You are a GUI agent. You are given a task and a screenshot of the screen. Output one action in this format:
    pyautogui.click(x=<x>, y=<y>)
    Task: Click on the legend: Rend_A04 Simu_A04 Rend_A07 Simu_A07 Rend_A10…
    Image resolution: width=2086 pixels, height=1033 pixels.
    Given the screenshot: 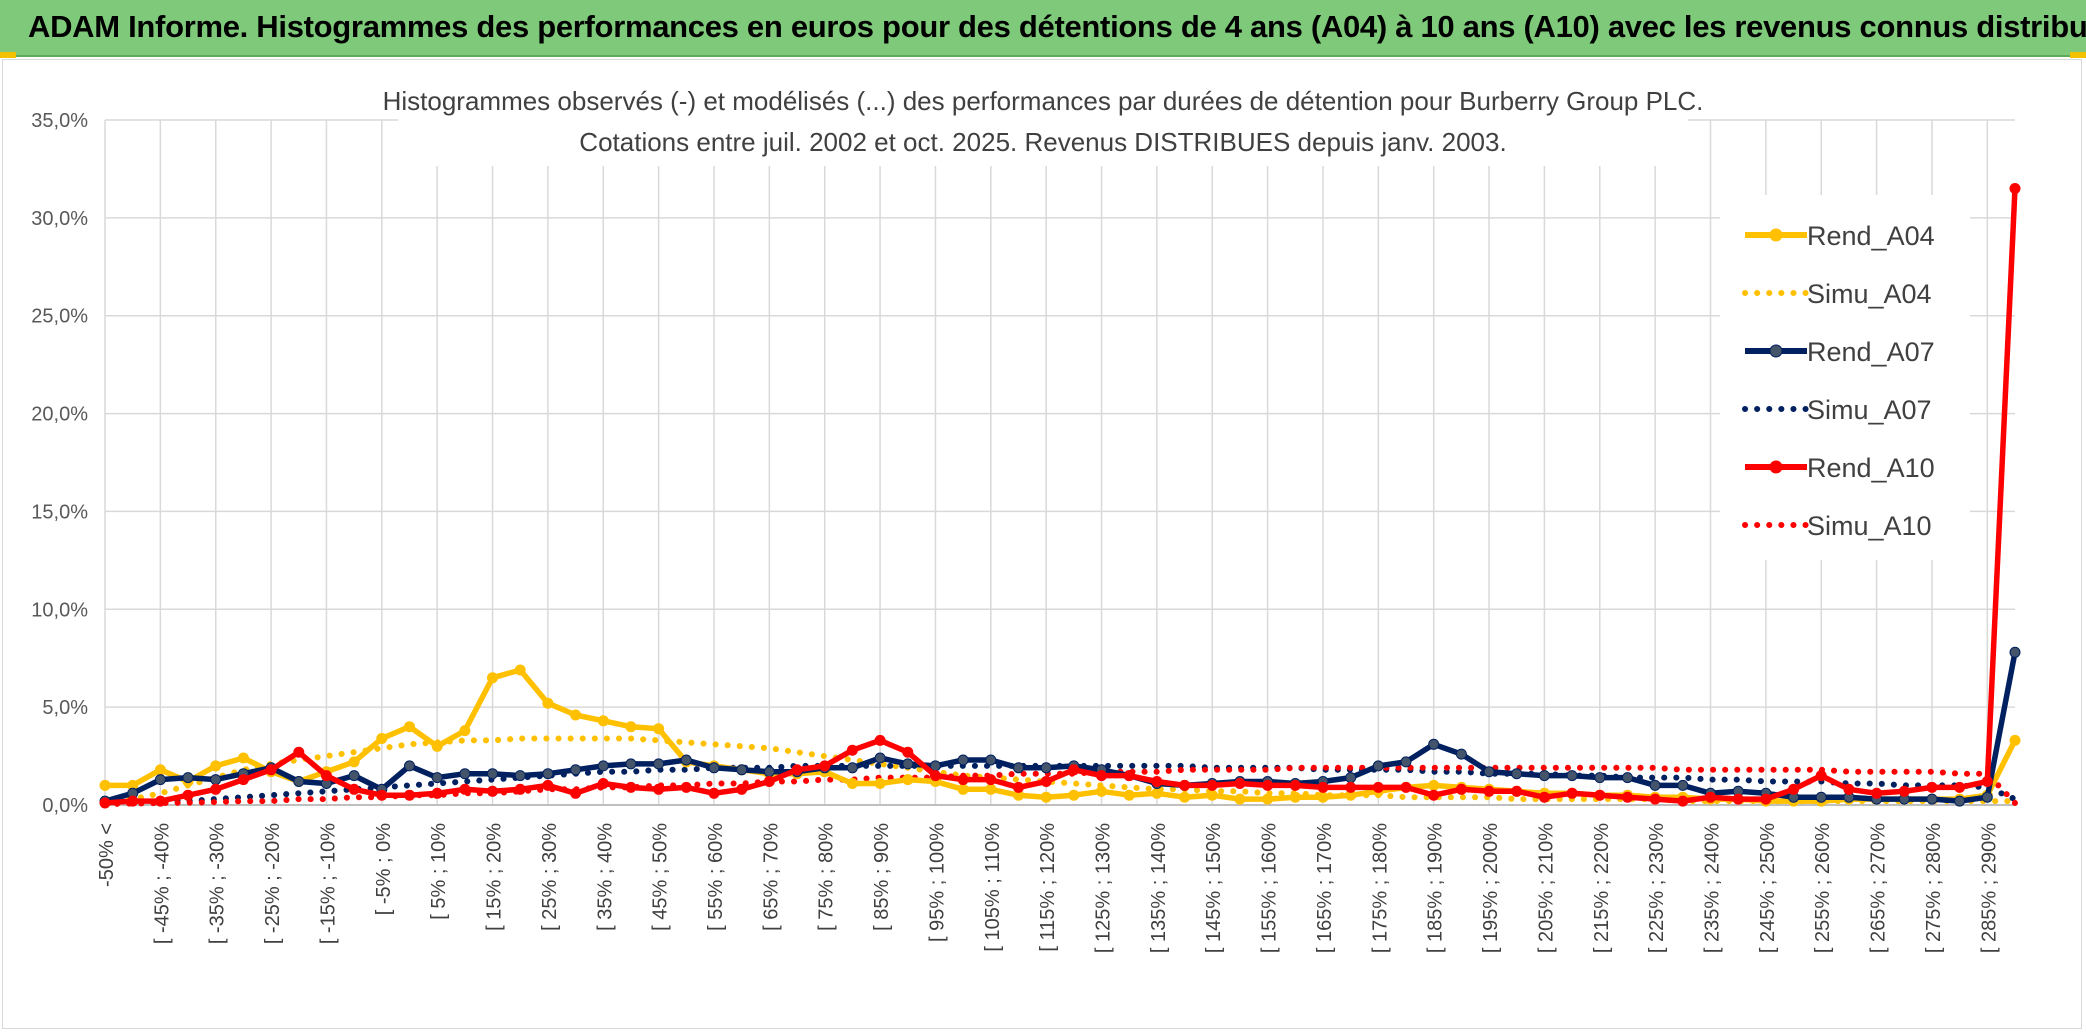 What is the action you would take?
    pyautogui.click(x=1845, y=377)
    